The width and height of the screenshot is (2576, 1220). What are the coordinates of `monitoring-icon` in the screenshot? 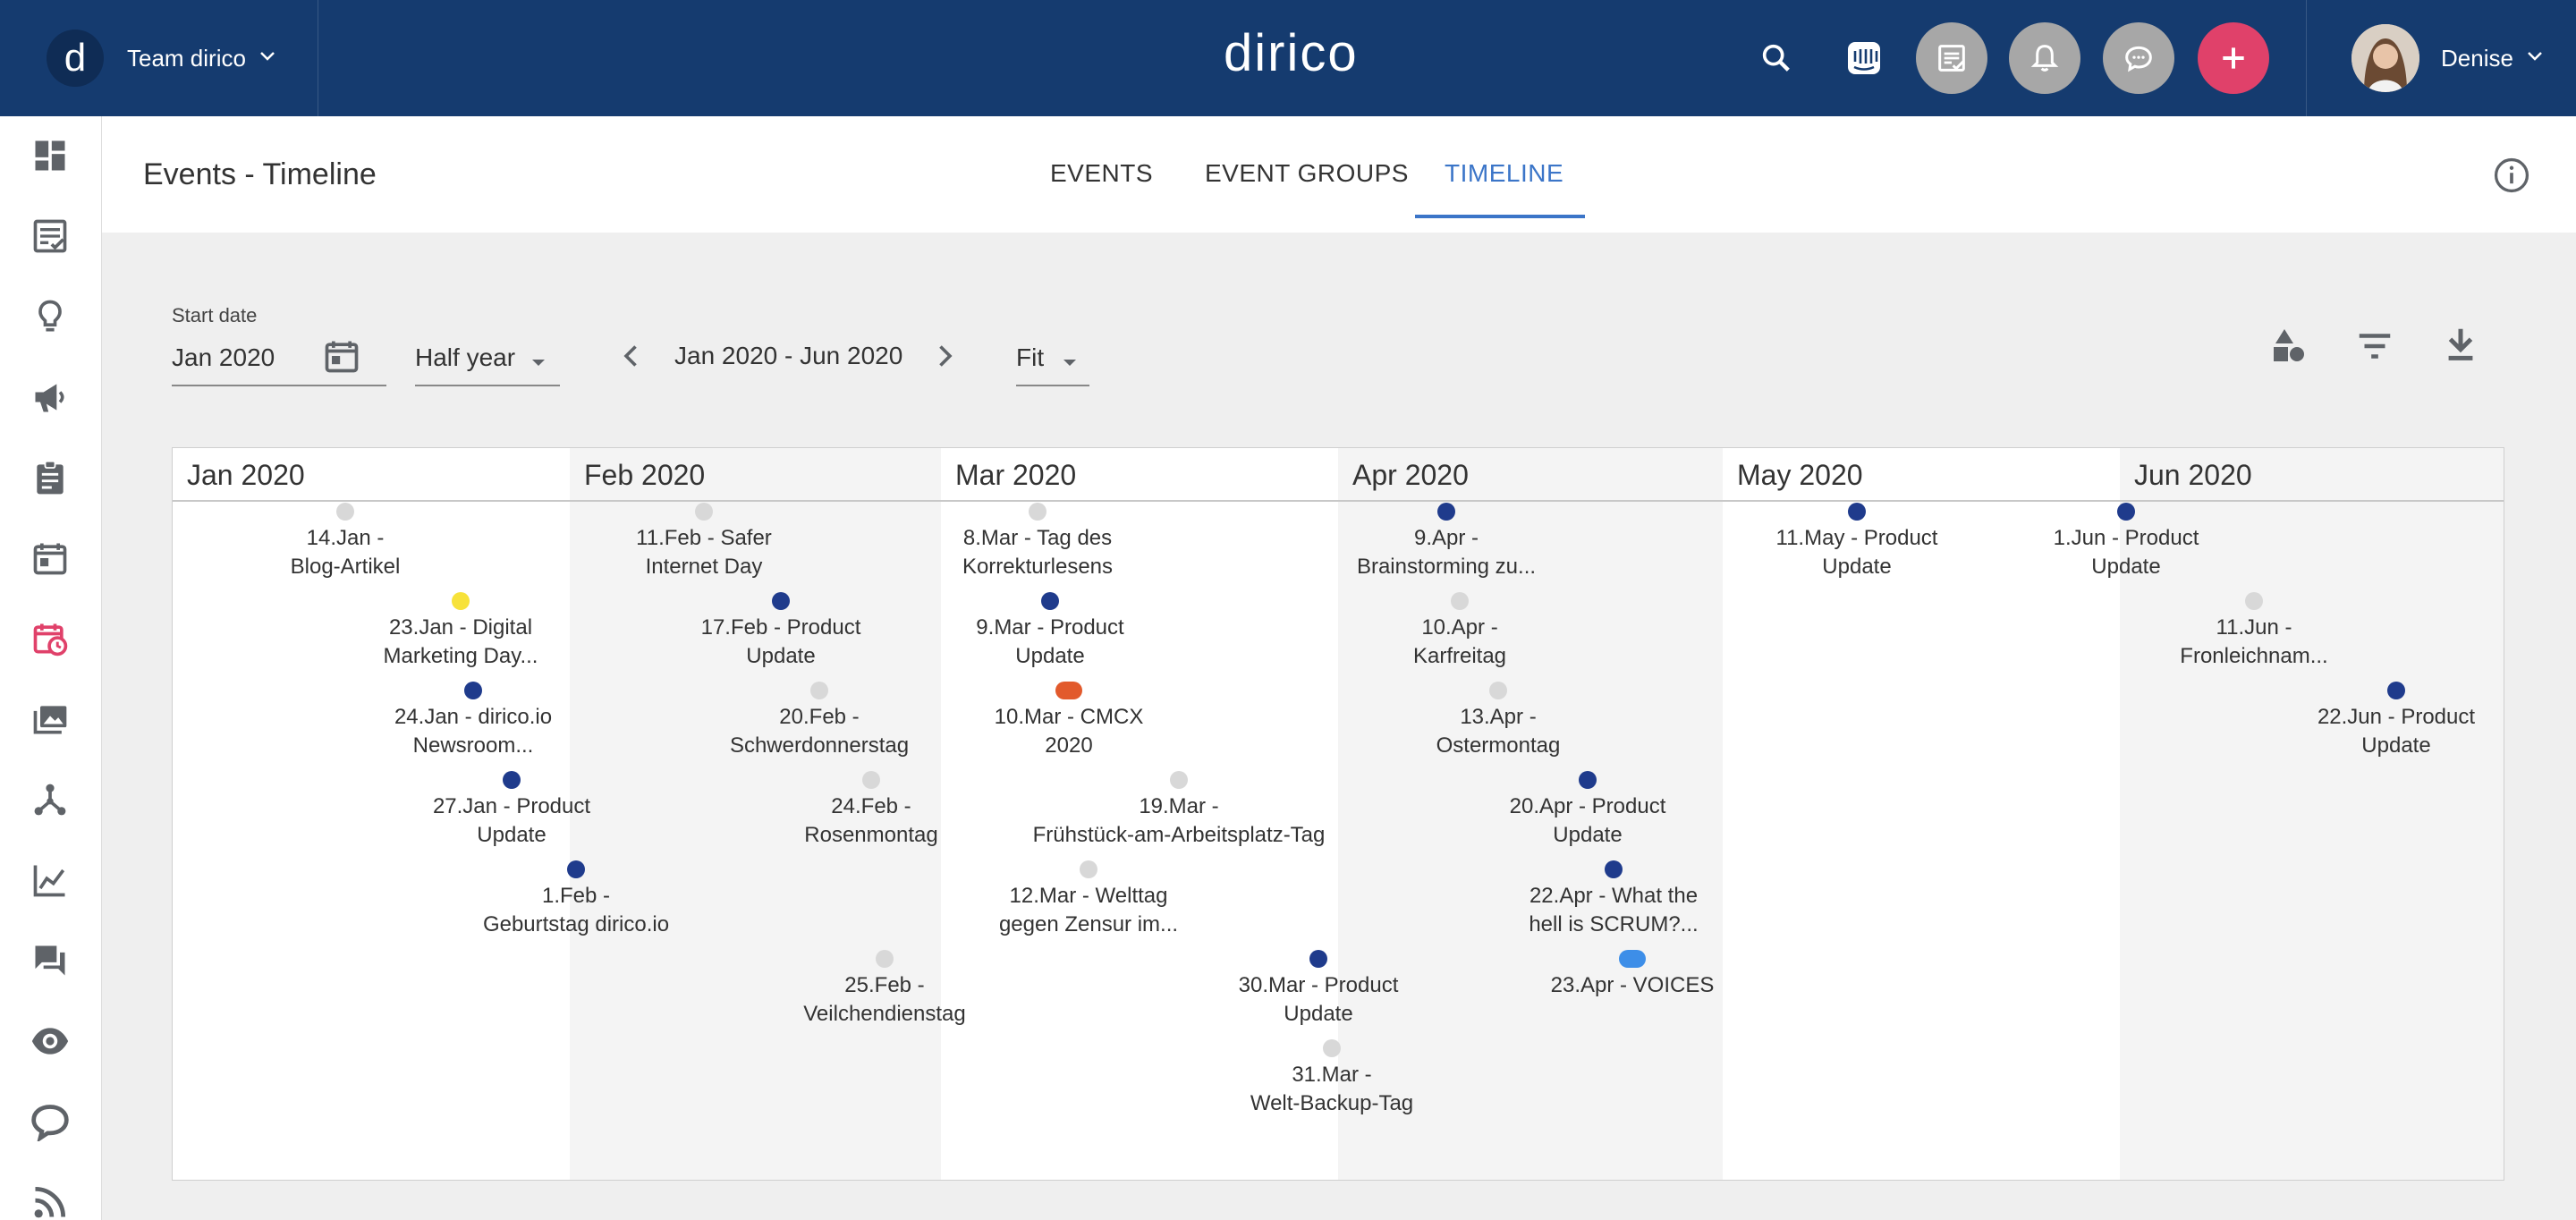 It's located at (50, 1041).